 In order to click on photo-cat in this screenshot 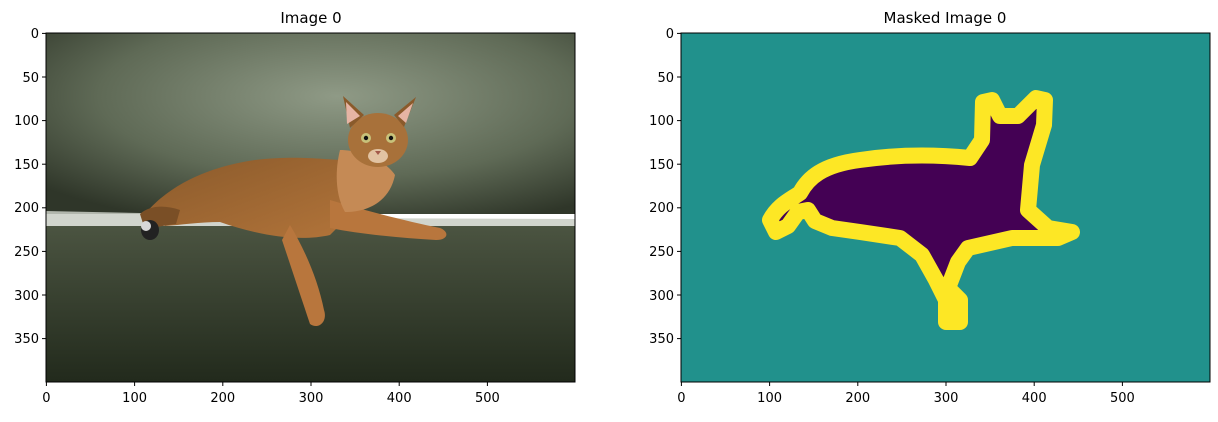, I will do `click(293, 211)`.